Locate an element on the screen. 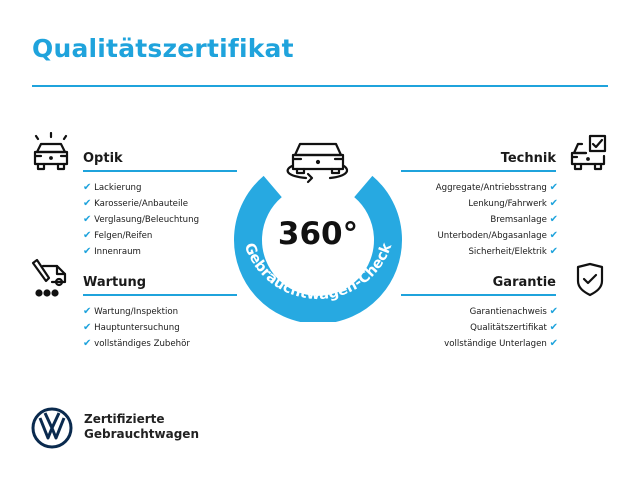 This screenshot has height=480, width=640. list-item: Qualitätszertifikat ✔ is located at coordinates (501, 328).